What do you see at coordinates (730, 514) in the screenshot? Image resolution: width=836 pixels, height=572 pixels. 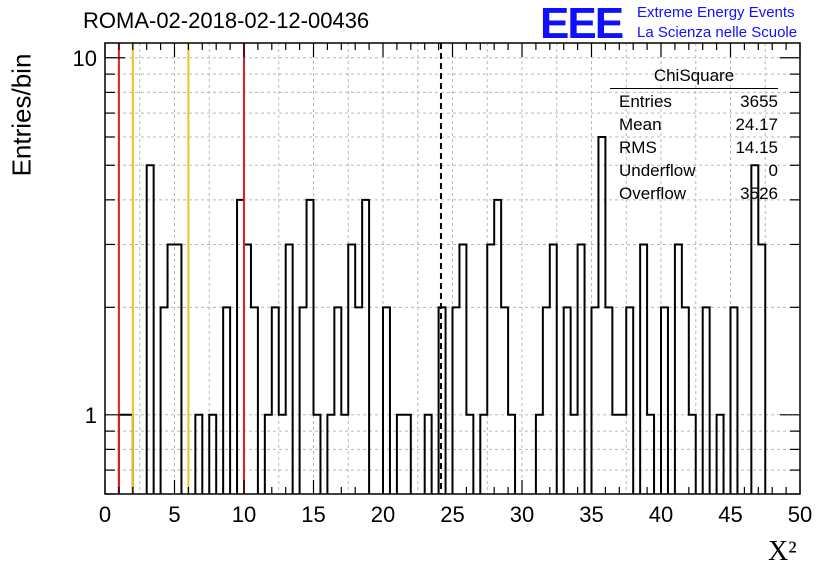 I see `x-tick-label: 45` at bounding box center [730, 514].